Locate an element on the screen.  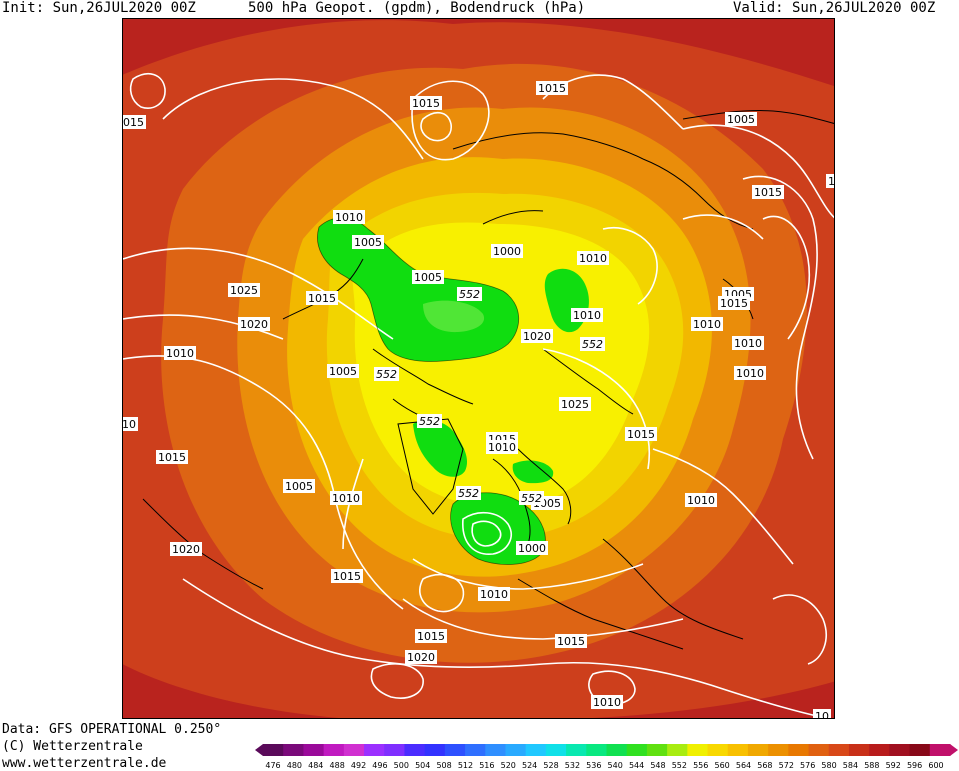
colorbar-tick-label: 540 is located at coordinates (615, 765).